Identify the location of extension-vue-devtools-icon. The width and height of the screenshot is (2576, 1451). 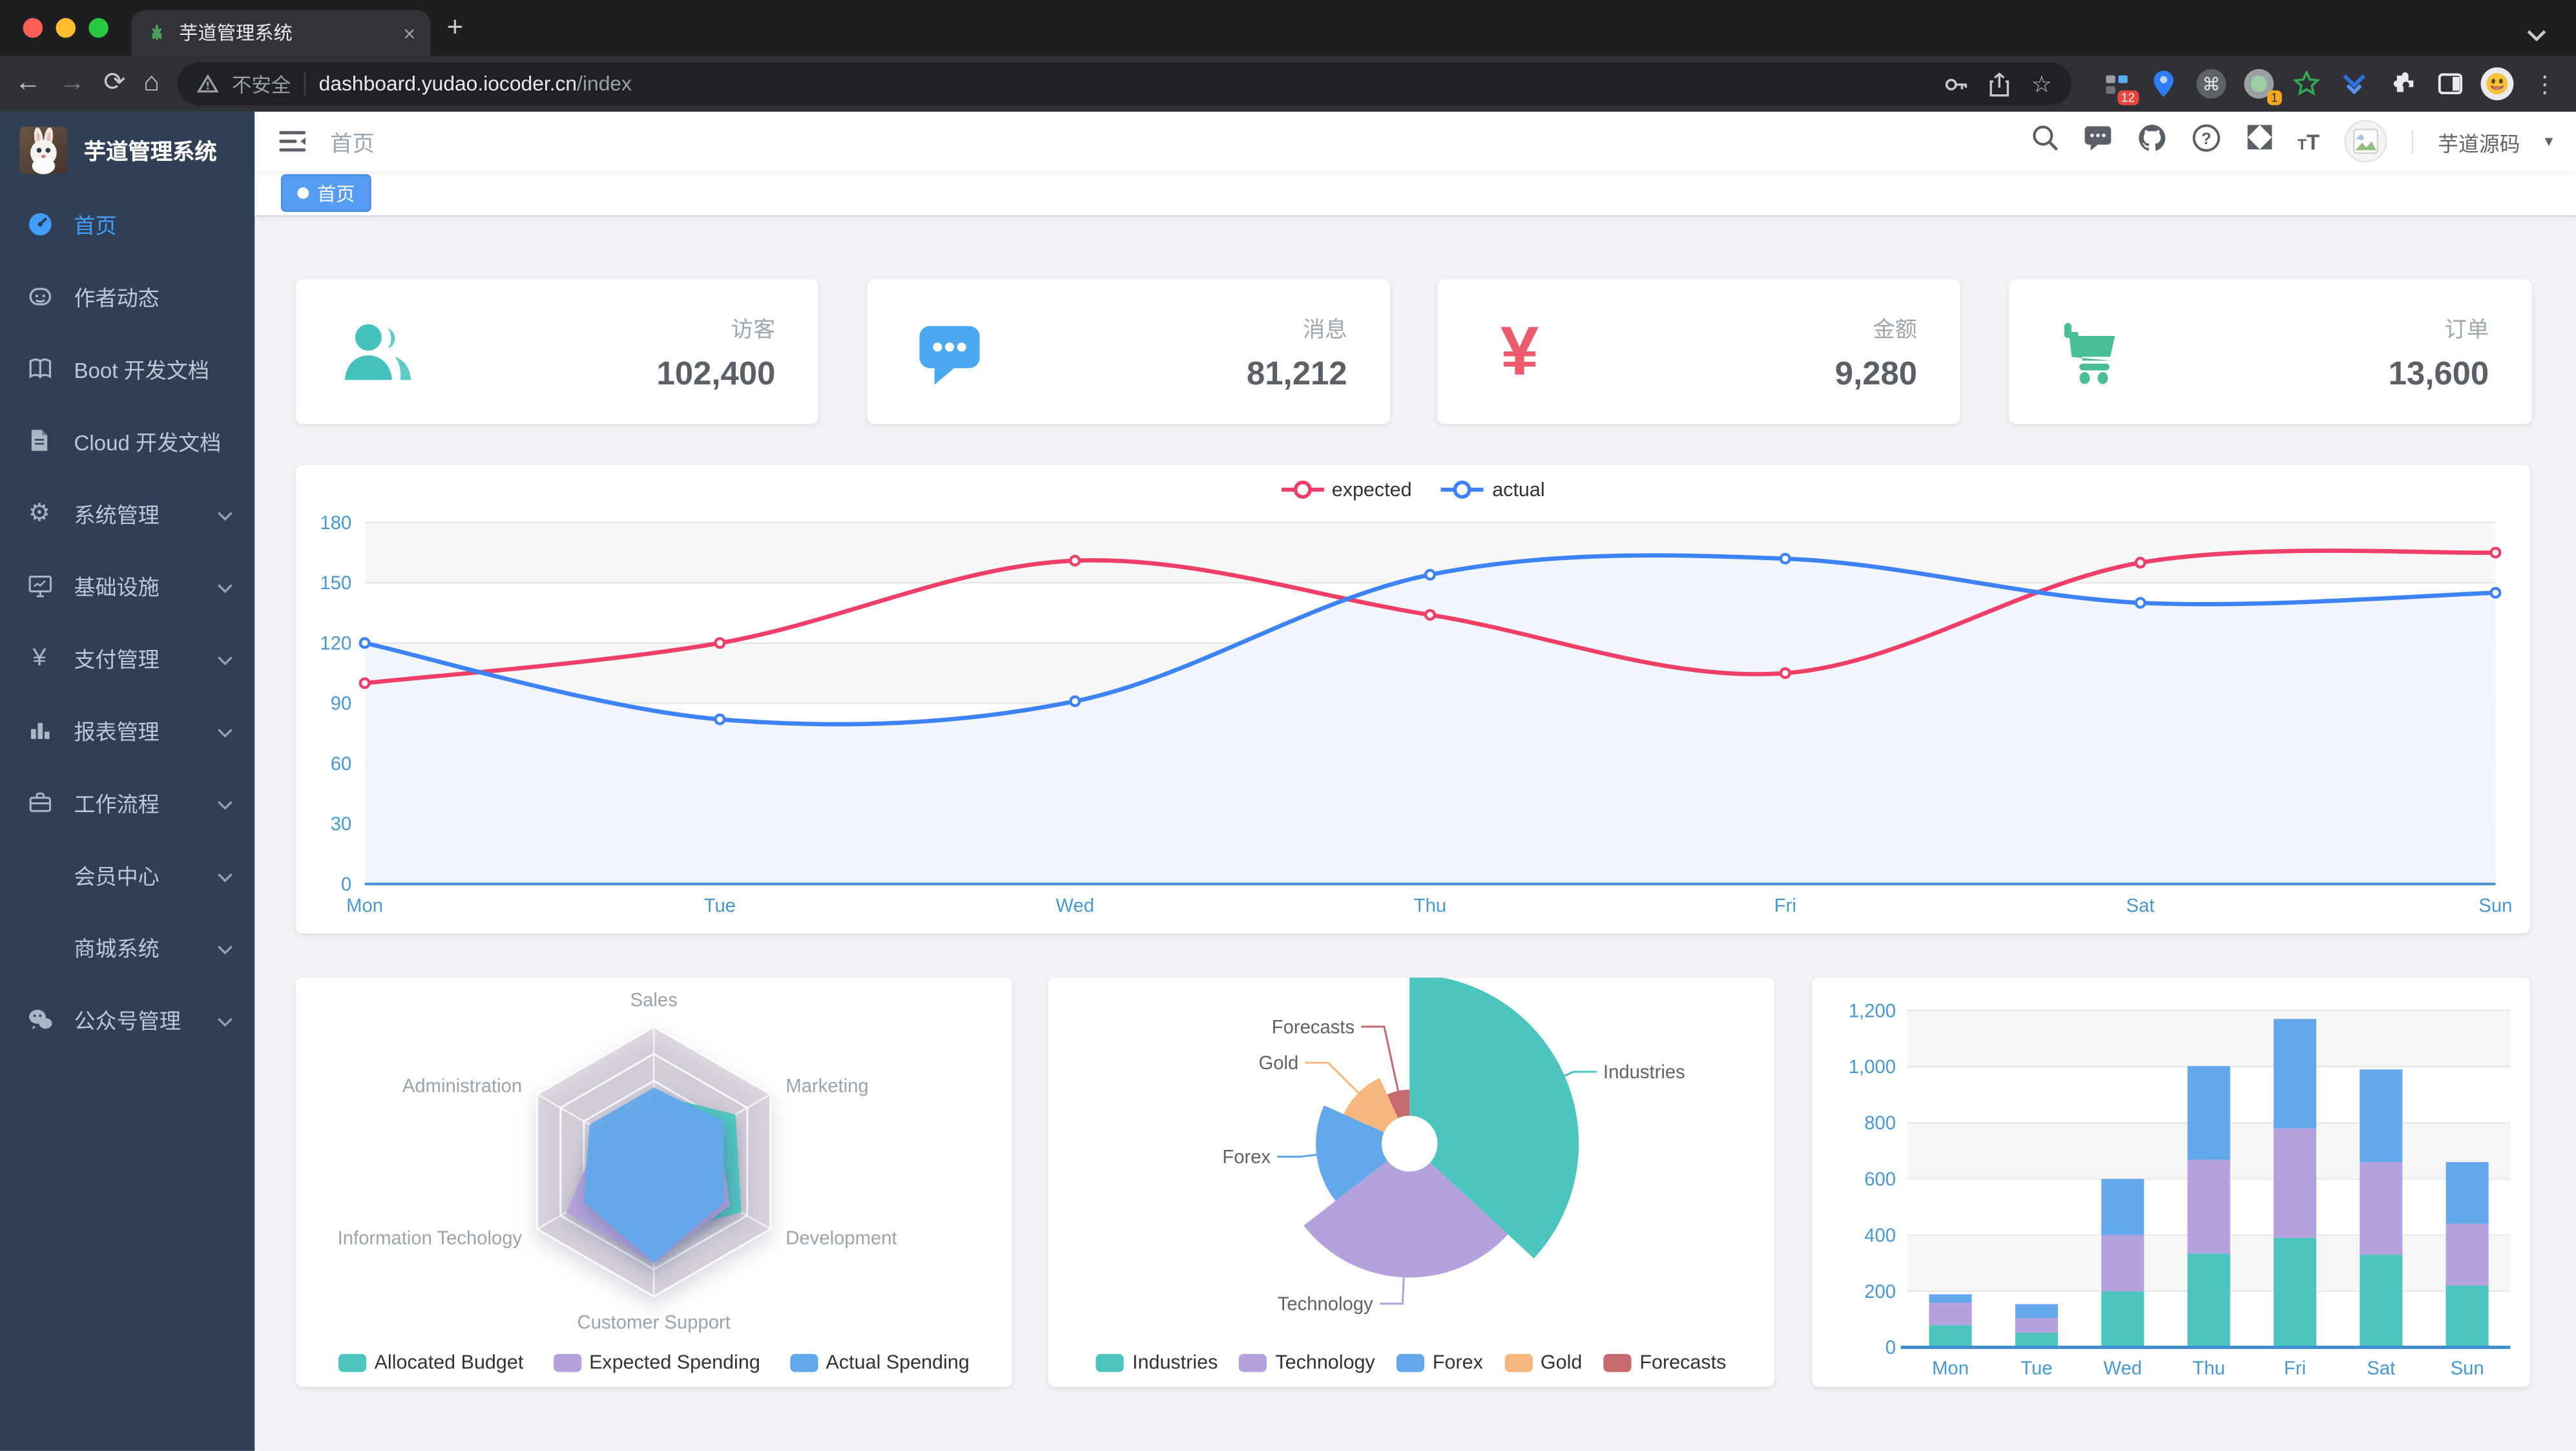
(2354, 83).